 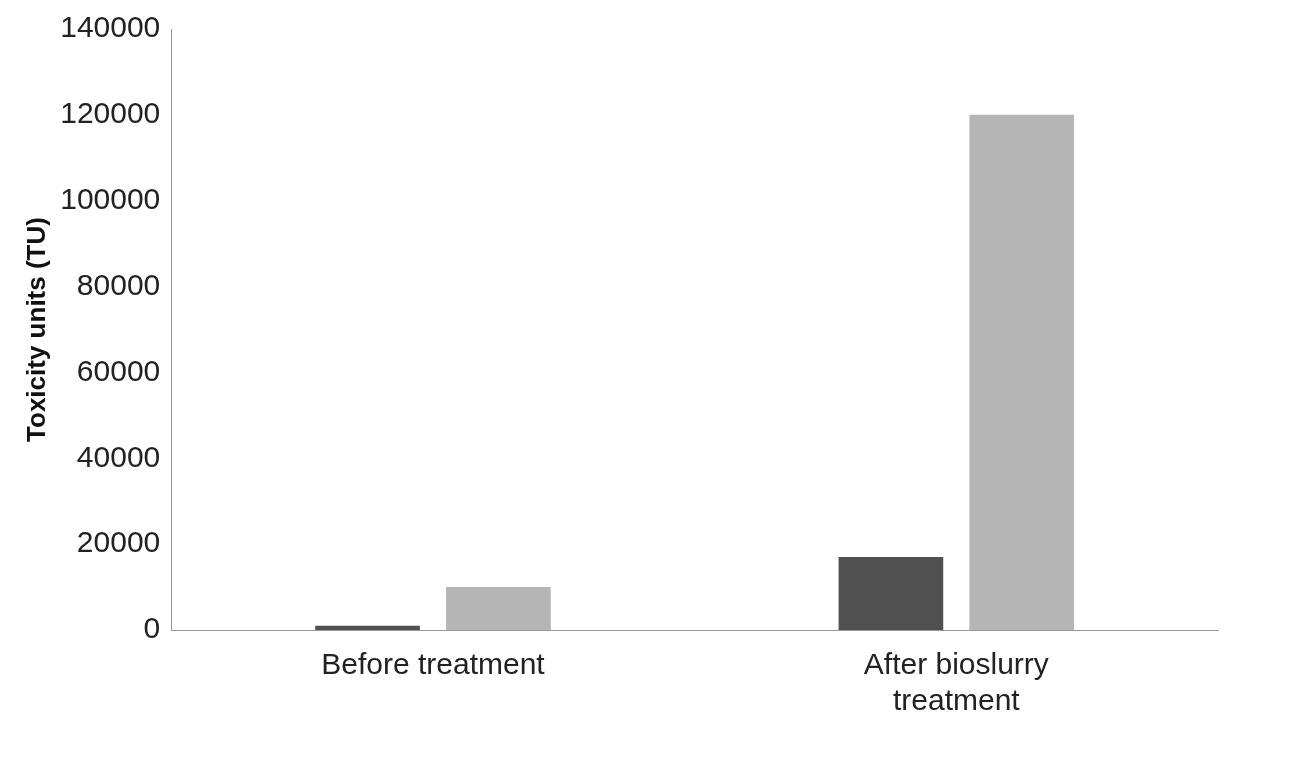 I want to click on y-tick-label: 100000, so click(x=110, y=198).